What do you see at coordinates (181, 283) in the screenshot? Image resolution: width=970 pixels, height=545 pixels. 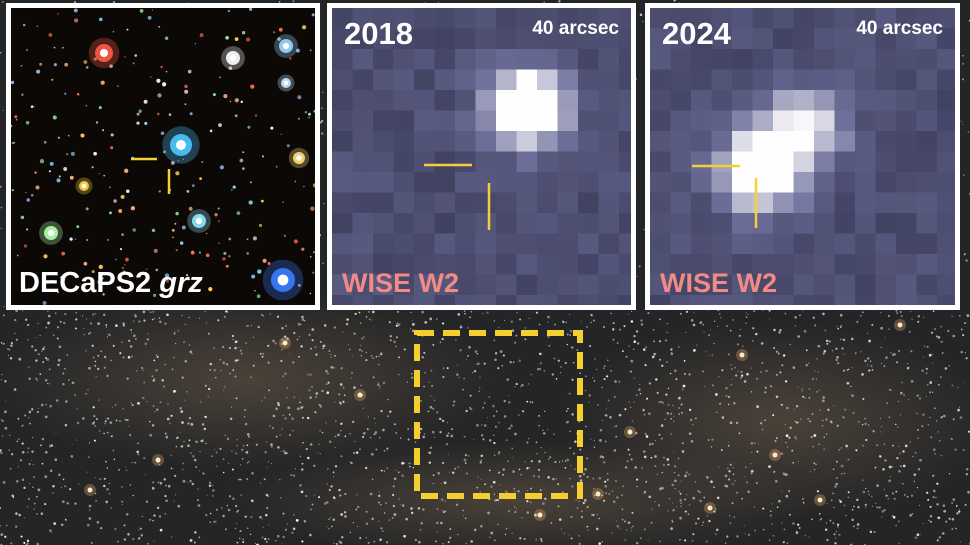 I see `survey-filters: grz` at bounding box center [181, 283].